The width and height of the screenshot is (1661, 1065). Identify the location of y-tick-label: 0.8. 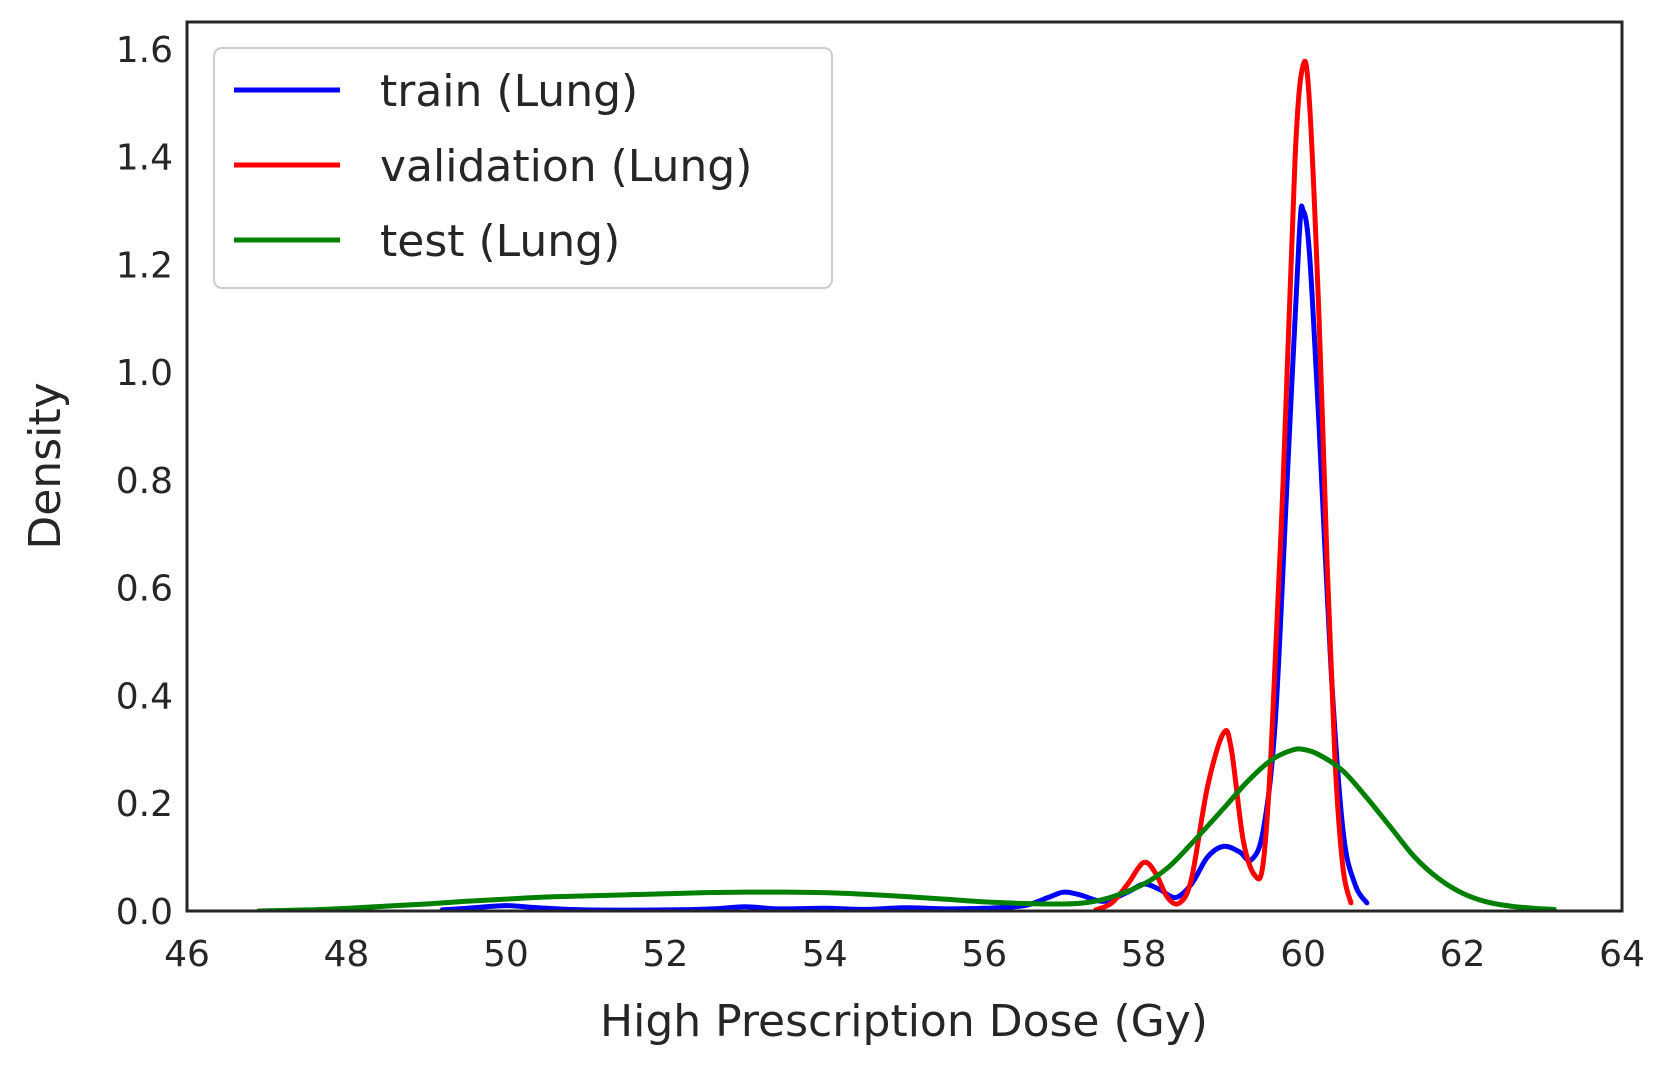
(144, 481).